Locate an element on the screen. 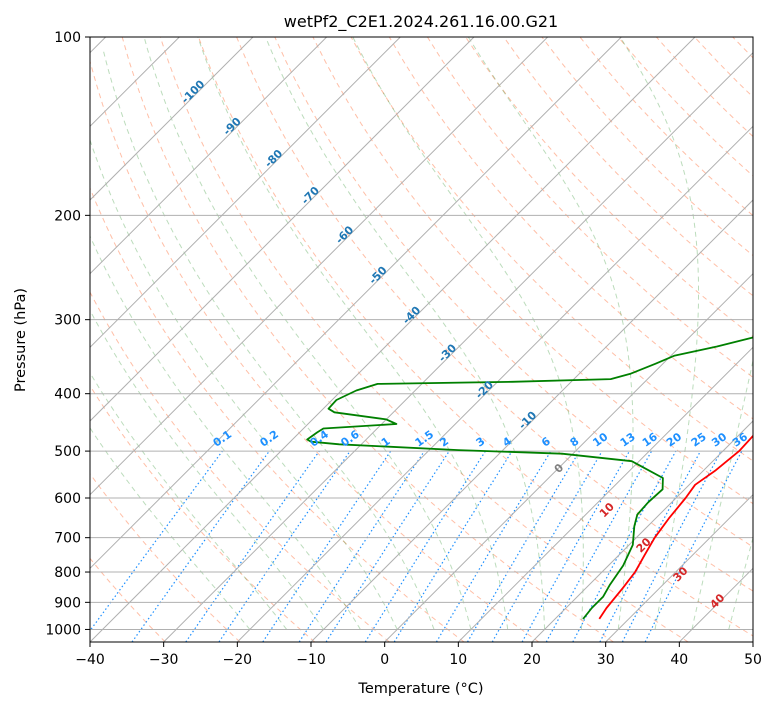 This screenshot has width=775, height=708. y-tick-label: 700 is located at coordinates (67, 539).